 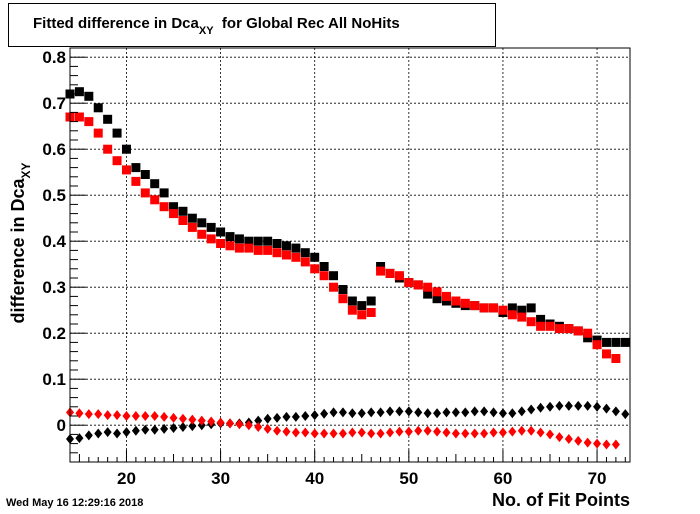 What do you see at coordinates (54, 149) in the screenshot?
I see `y-tick-label: 0.6` at bounding box center [54, 149].